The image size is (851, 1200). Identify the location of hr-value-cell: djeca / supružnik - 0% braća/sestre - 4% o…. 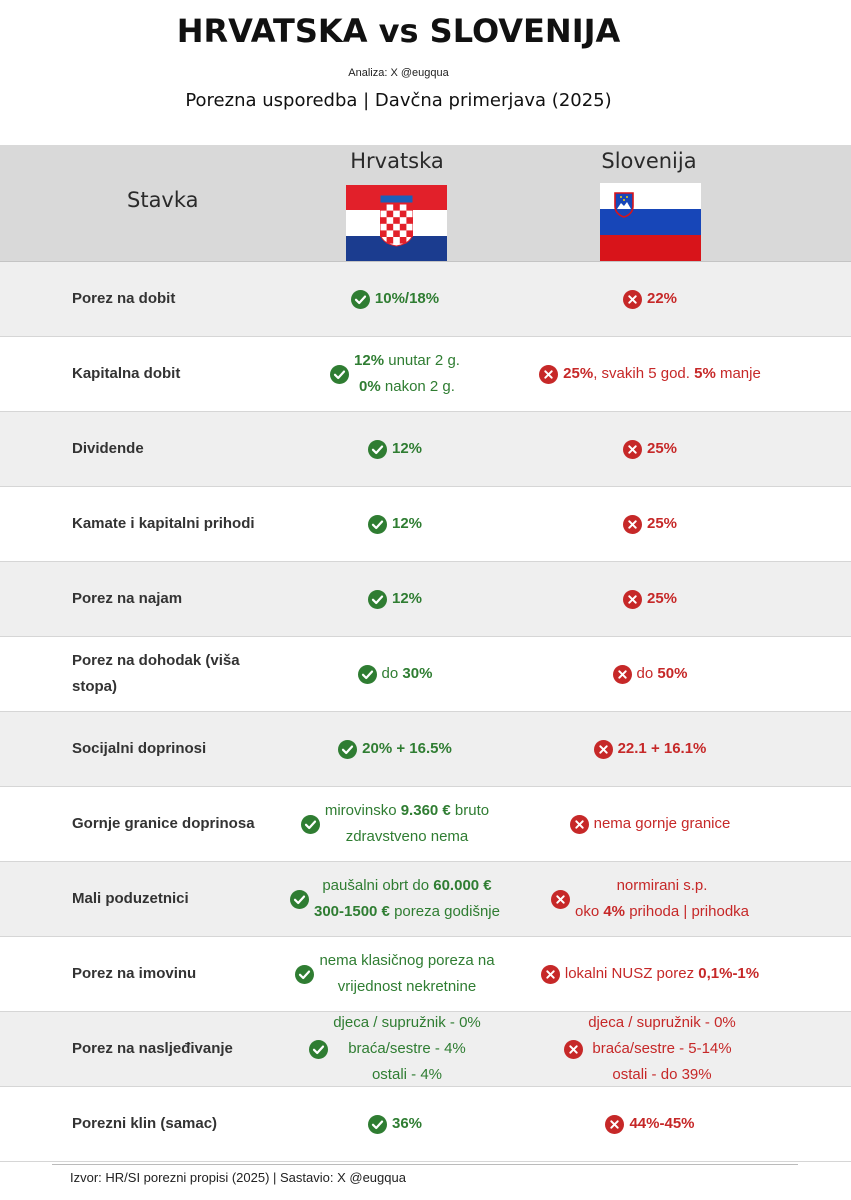
(395, 1049).